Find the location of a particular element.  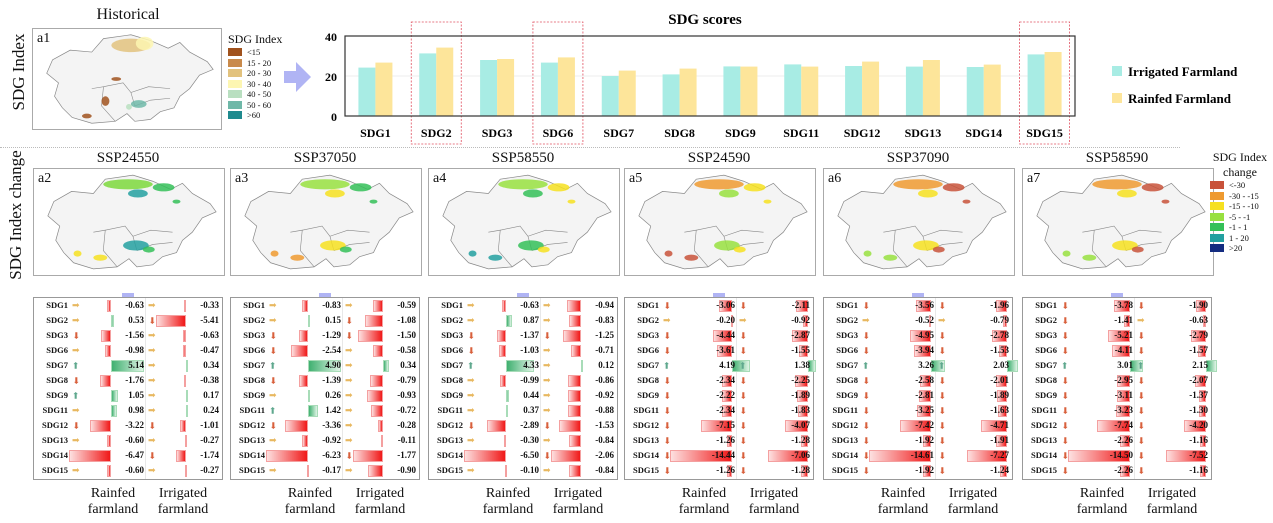

sdg-label: SDG6 is located at coordinates (1046, 350).